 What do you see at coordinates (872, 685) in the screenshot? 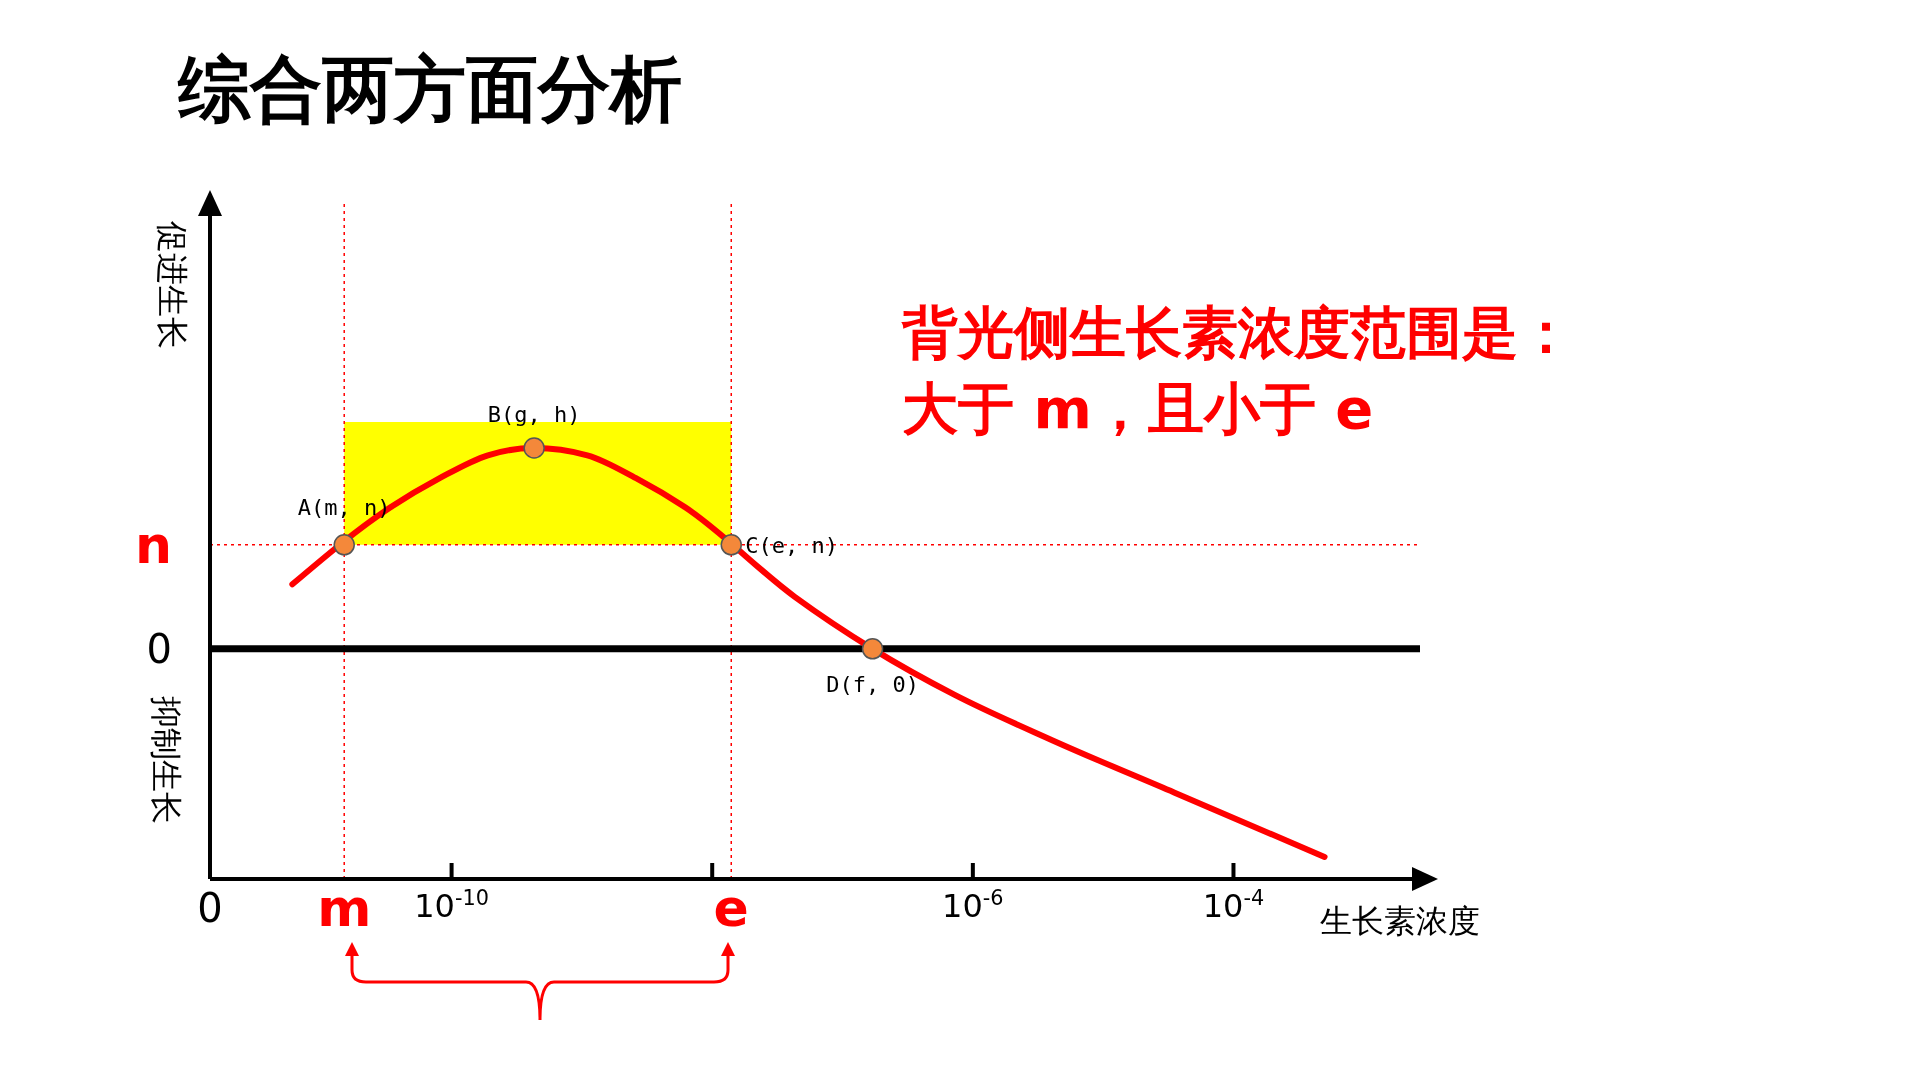
I see `annotation: D(f, 0)` at bounding box center [872, 685].